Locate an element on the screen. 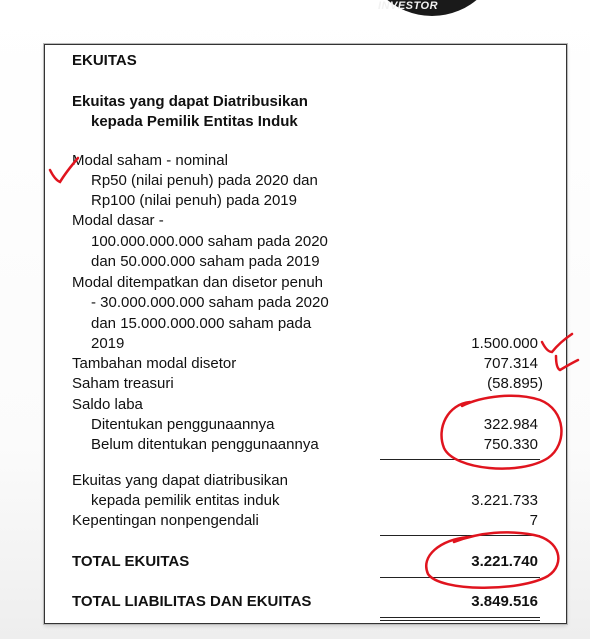 This screenshot has width=590, height=639. watermark-logo-text: INVESTOR is located at coordinates (408, 6).